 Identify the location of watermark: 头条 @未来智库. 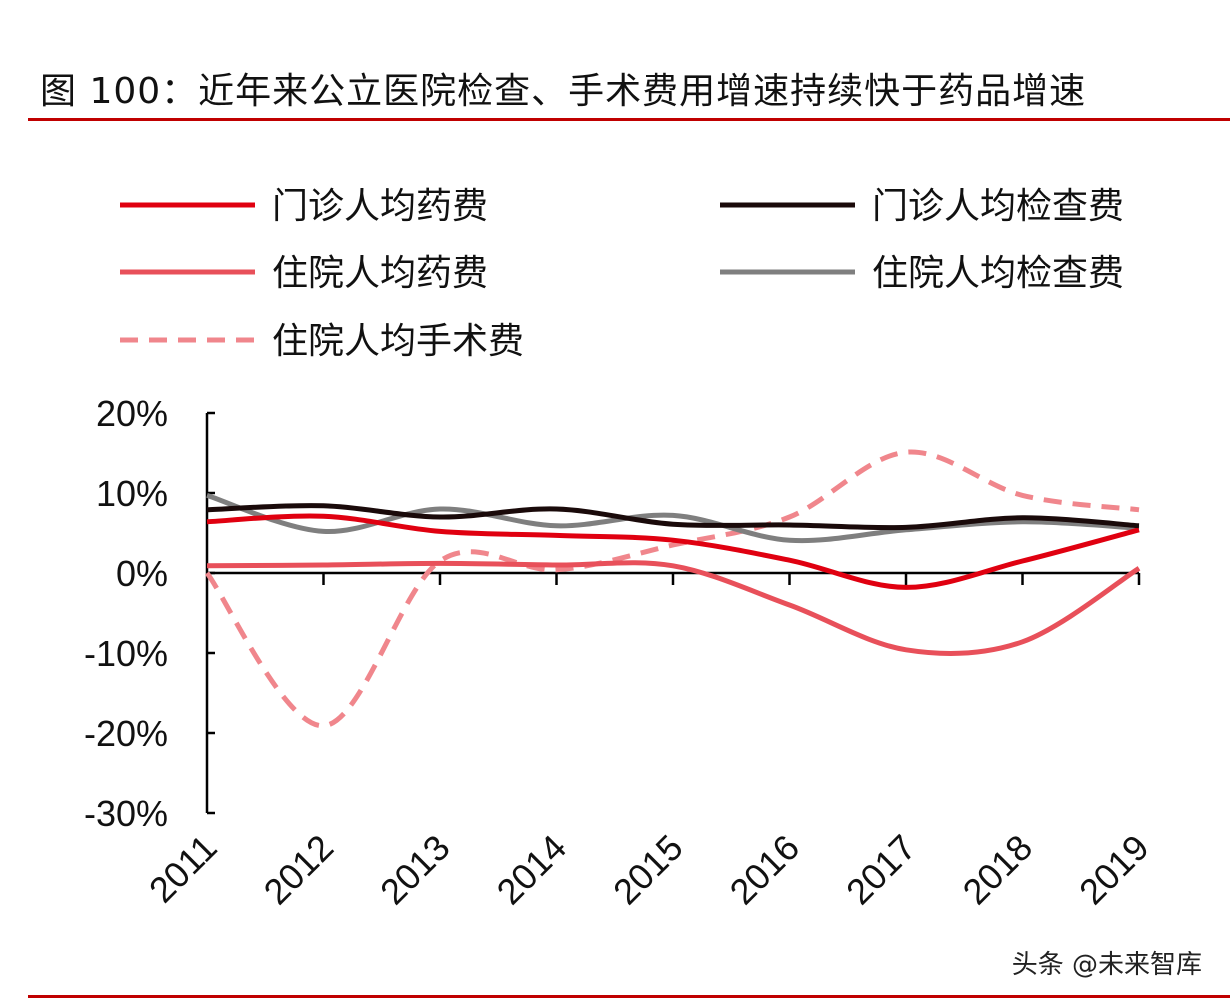
(1106, 965).